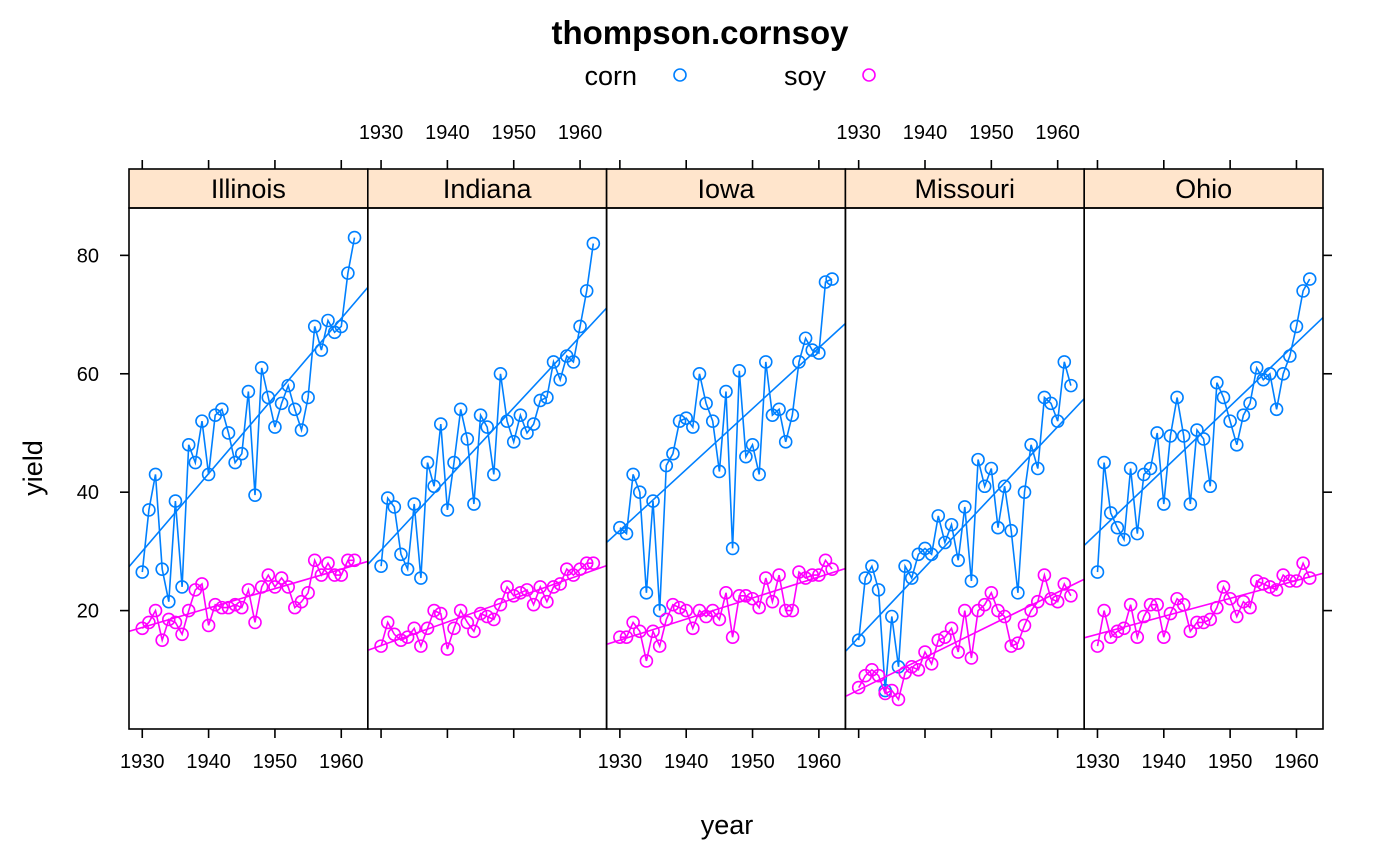 The image size is (1400, 866). I want to click on y-axis-label: yield, so click(33, 468).